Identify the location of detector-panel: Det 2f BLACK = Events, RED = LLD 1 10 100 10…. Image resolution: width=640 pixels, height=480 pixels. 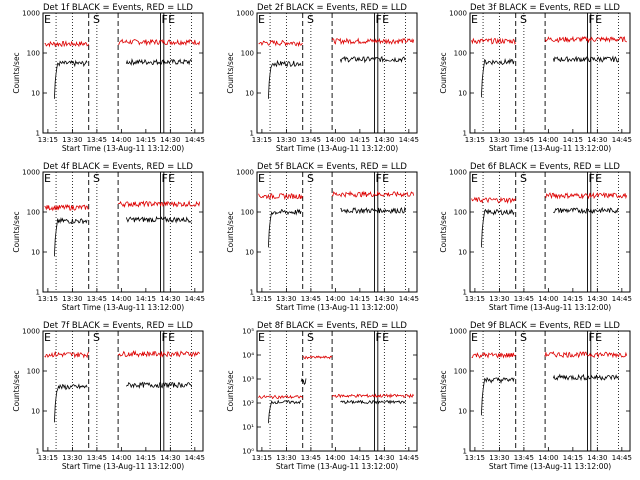
(322, 78).